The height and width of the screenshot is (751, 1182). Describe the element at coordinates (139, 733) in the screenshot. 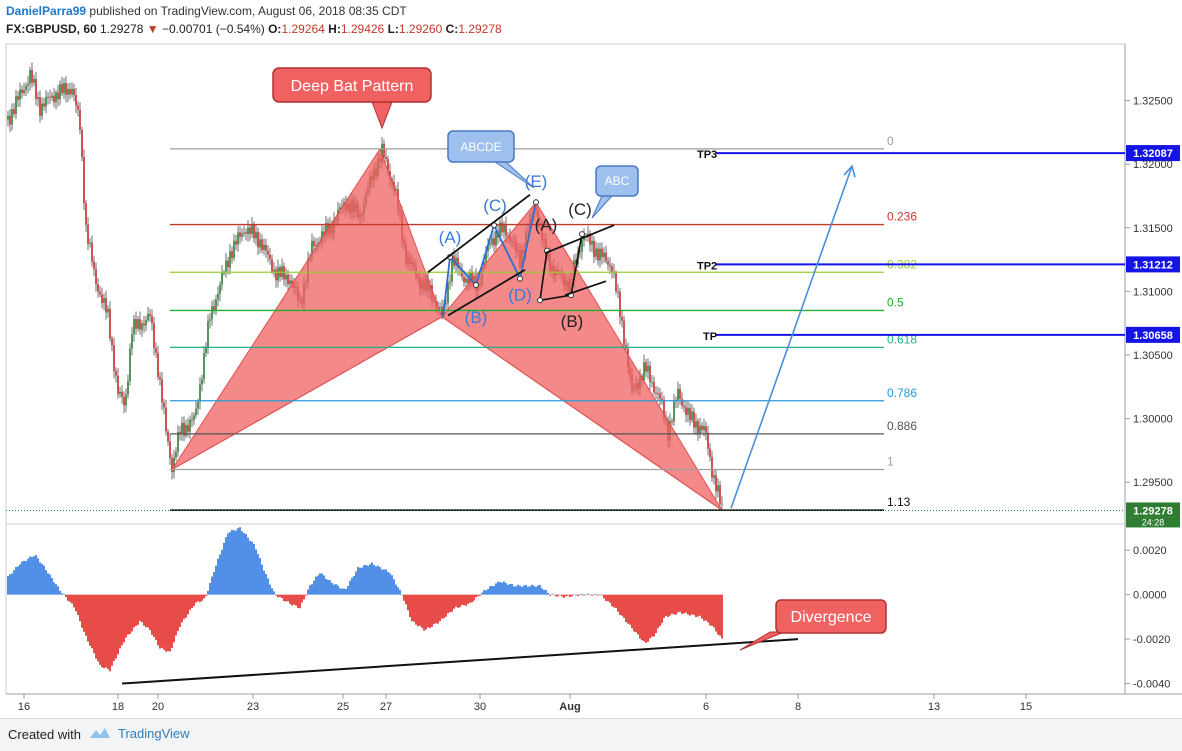

I see `tradingview-link: TradingView` at that location.